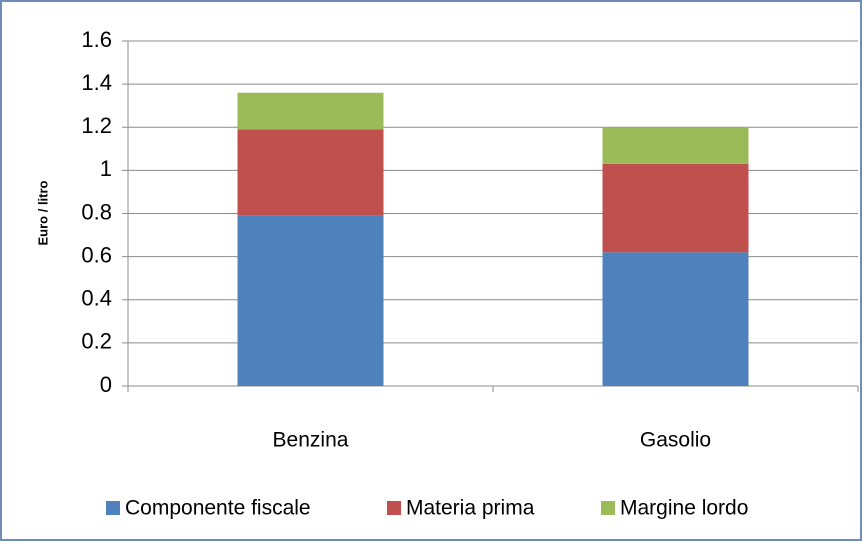  I want to click on y-tick-label: 0.6, so click(96, 254).